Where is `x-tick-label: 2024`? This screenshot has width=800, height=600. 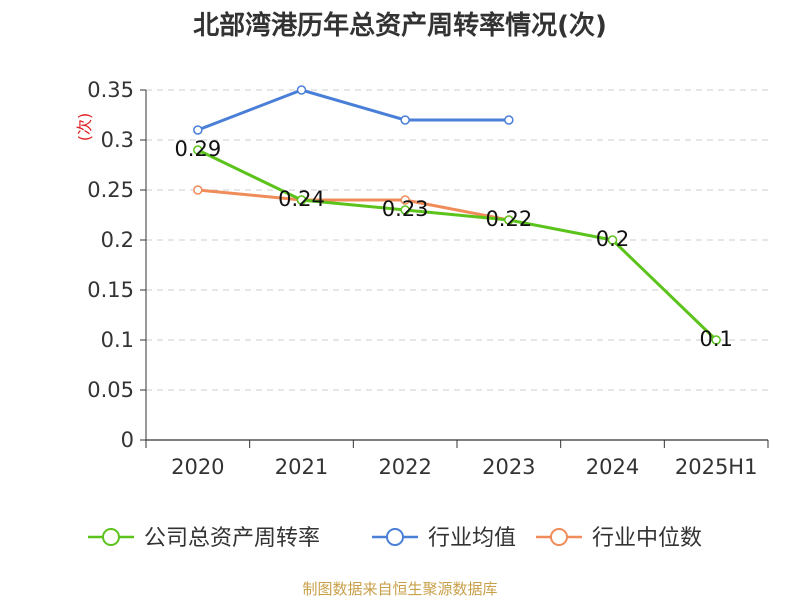 x-tick-label: 2024 is located at coordinates (612, 467).